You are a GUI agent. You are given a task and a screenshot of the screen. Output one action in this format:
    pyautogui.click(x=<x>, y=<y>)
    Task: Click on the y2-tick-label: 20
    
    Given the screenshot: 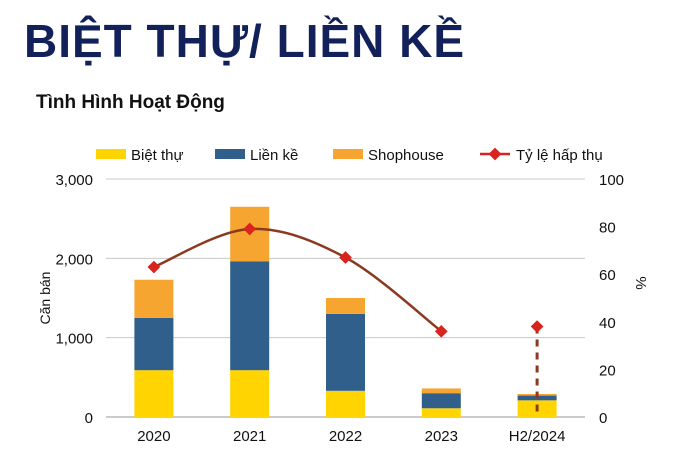 What is the action you would take?
    pyautogui.click(x=607, y=370)
    